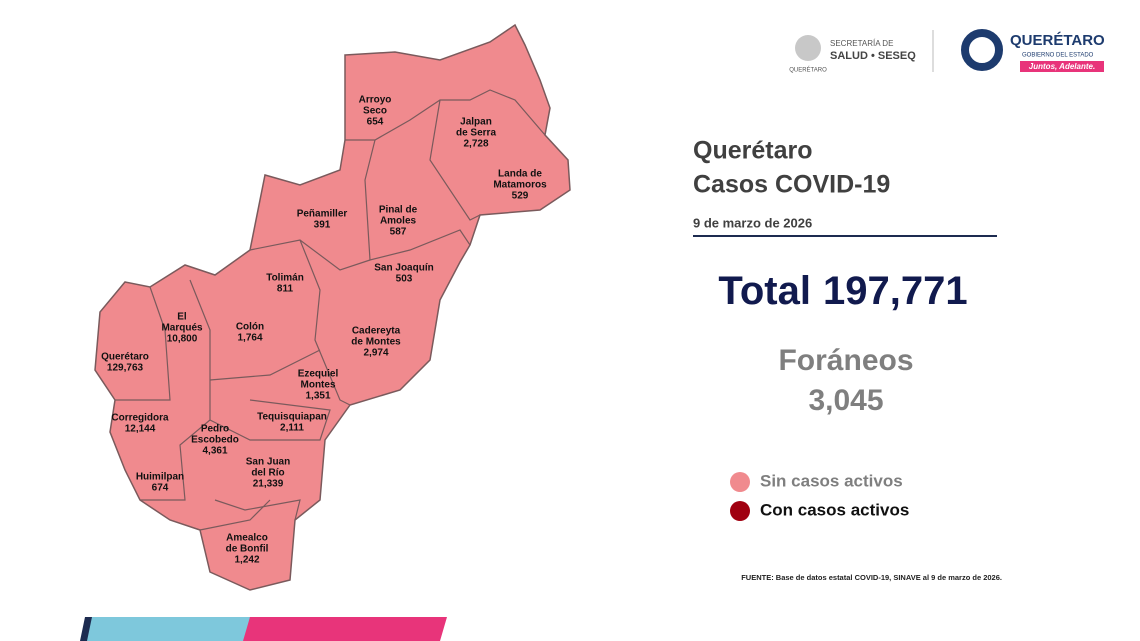  What do you see at coordinates (182, 328) in the screenshot?
I see `municipality-name: Marqués` at bounding box center [182, 328].